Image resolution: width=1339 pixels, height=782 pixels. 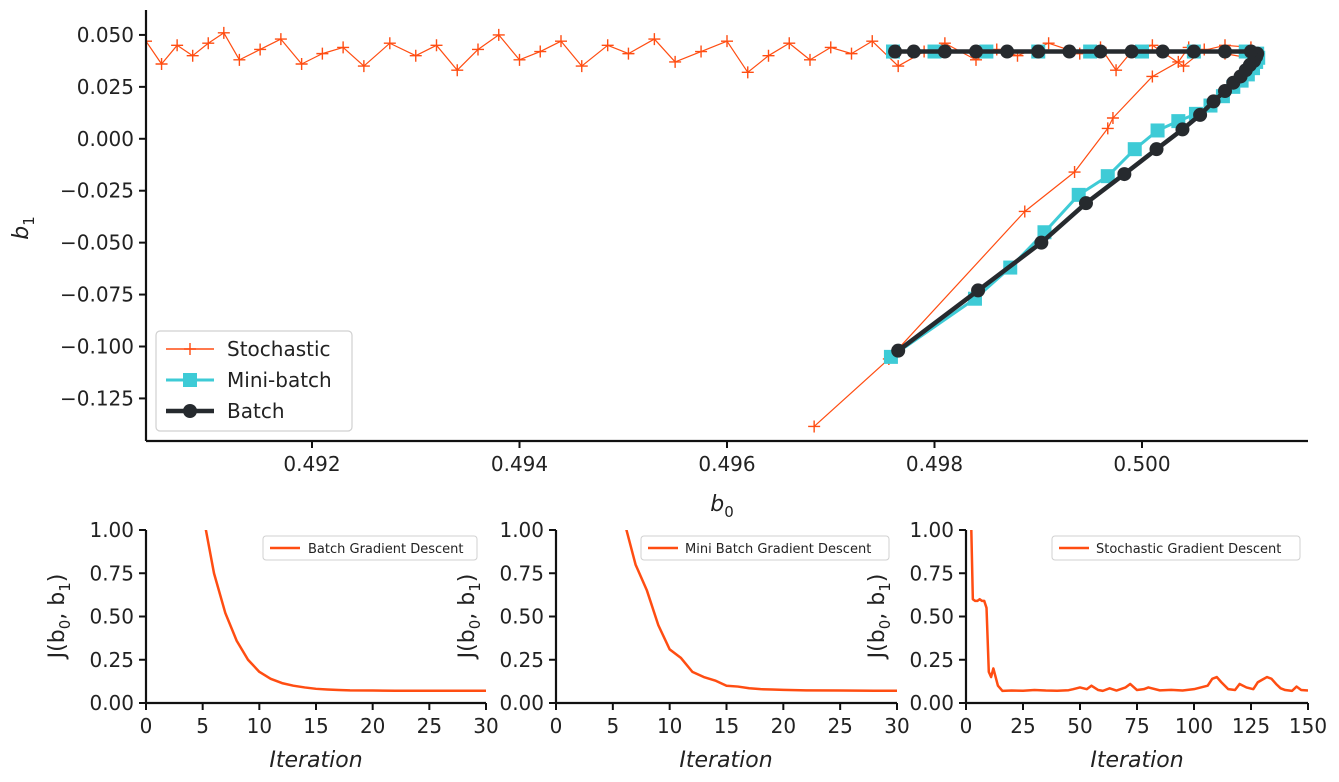 I want to click on main-x-tick-label: 0.496, so click(x=726, y=464).